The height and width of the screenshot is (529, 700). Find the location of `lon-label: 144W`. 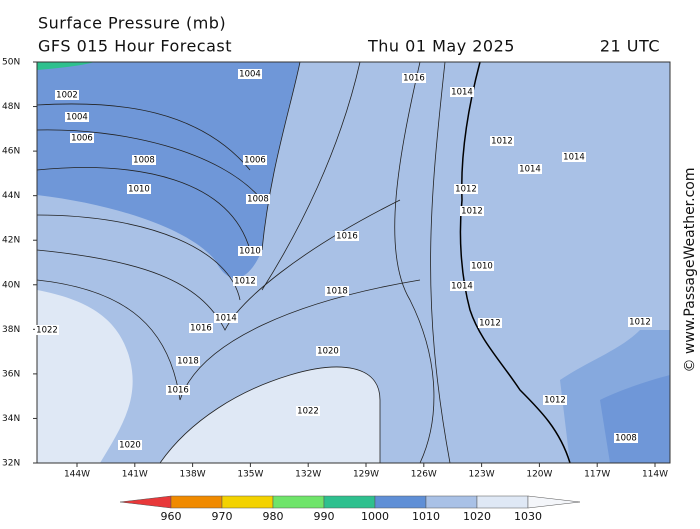

lon-label: 144W is located at coordinates (77, 475).